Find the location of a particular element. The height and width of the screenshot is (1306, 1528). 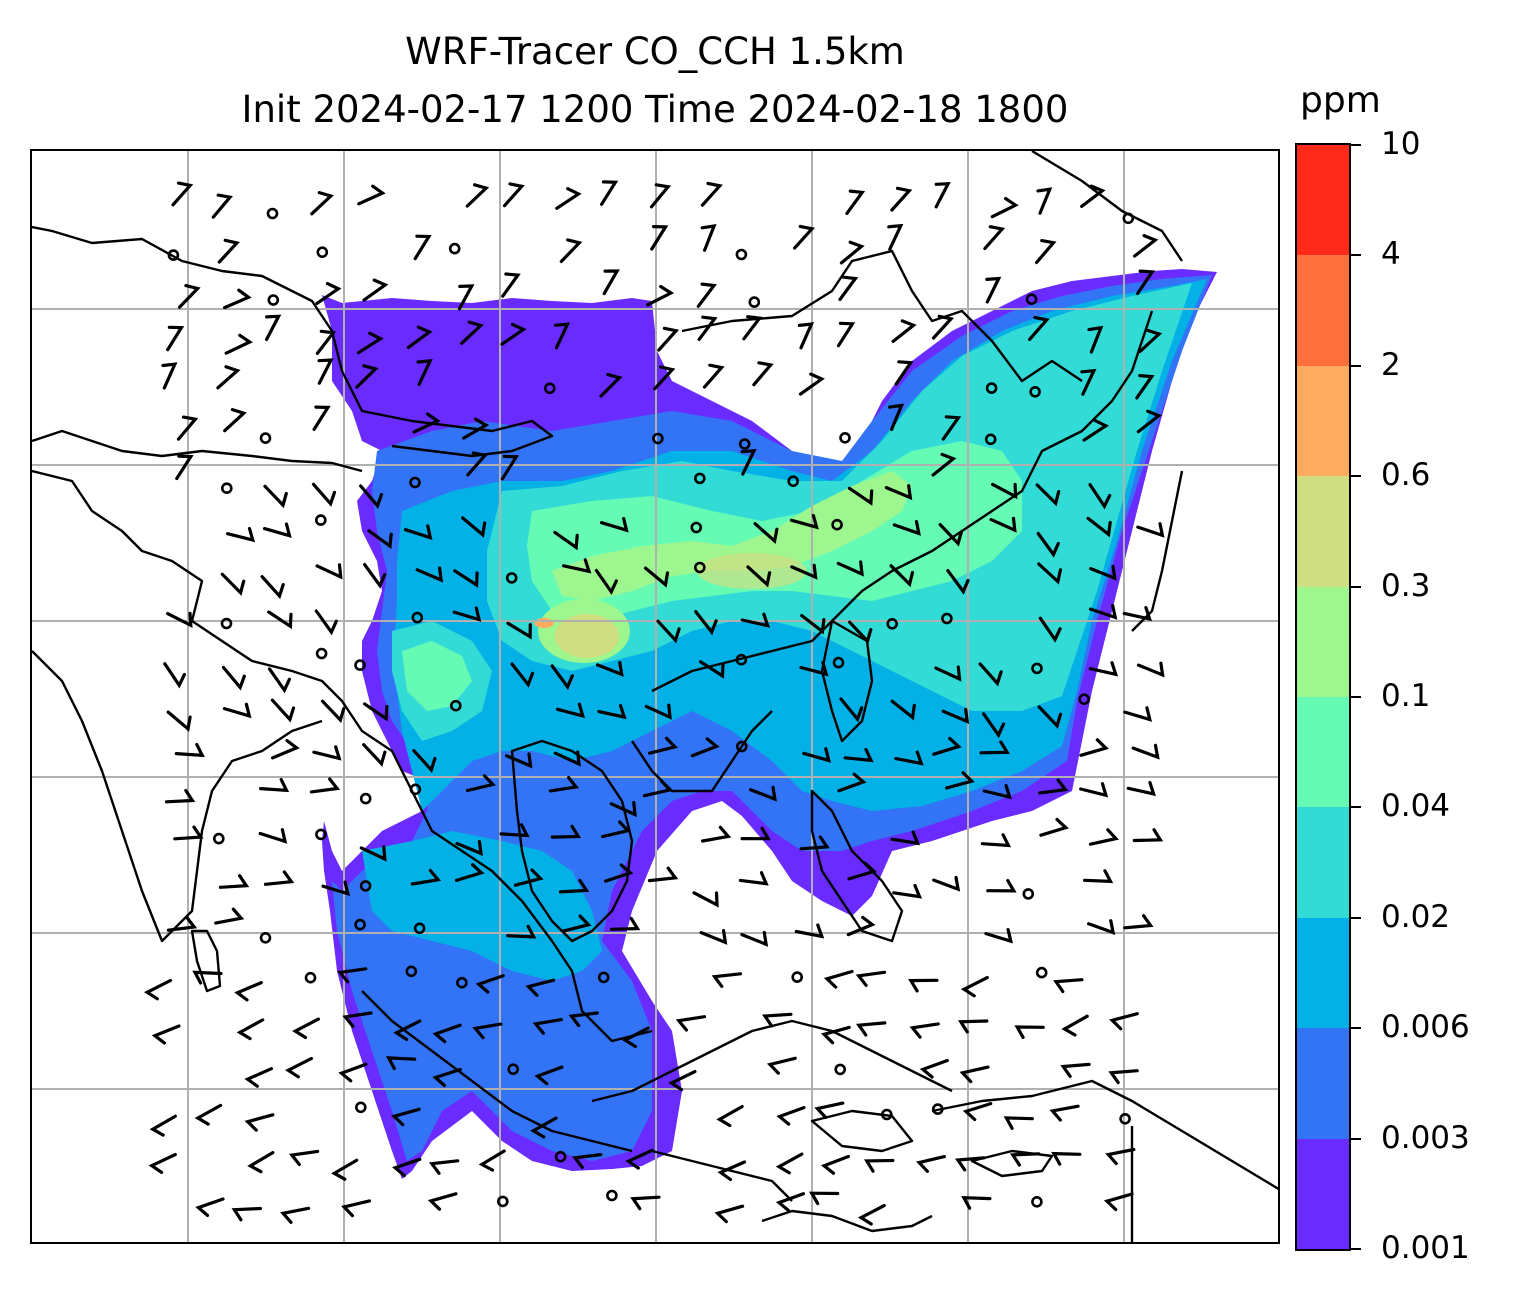

colorbar-unit-label: ppm is located at coordinates (1340, 100).